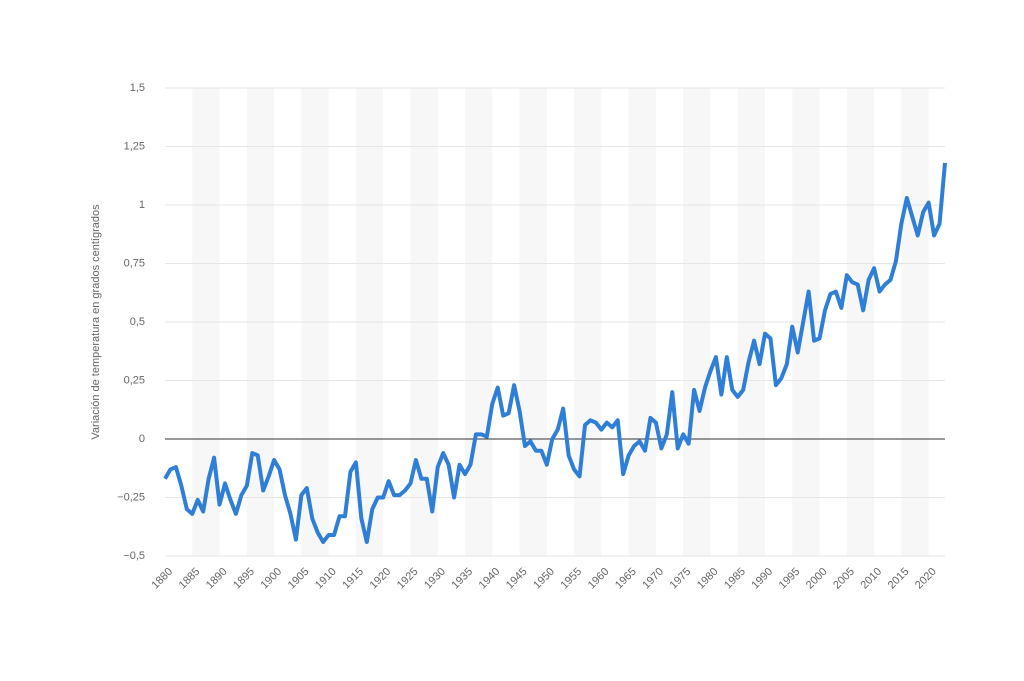  I want to click on y-tick-label: 0,25, so click(134, 380).